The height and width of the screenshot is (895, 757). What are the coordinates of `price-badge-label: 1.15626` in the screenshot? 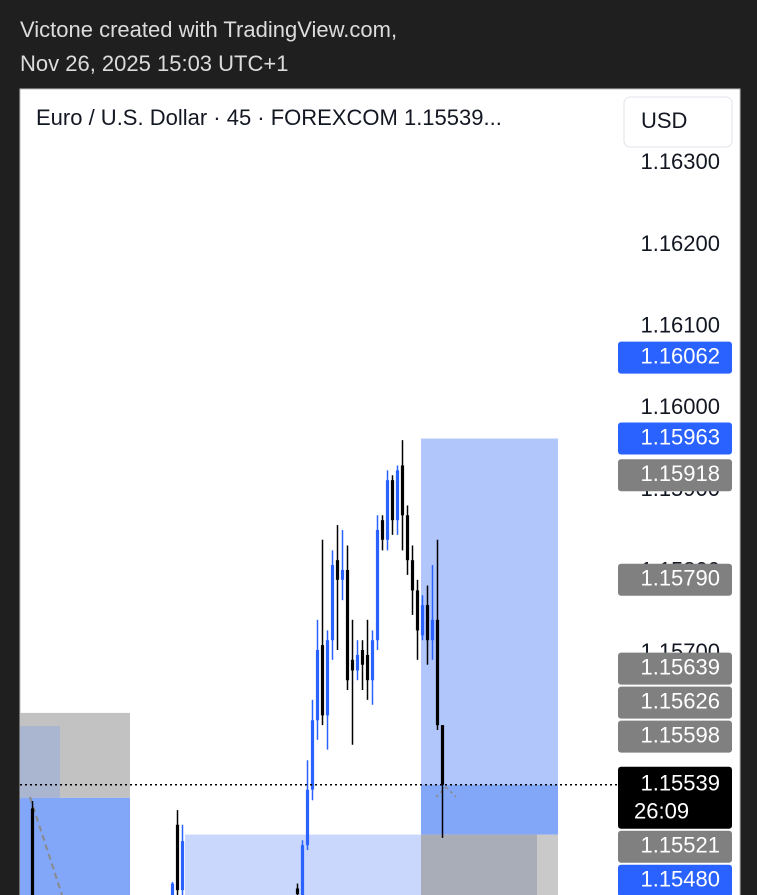 It's located at (680, 700).